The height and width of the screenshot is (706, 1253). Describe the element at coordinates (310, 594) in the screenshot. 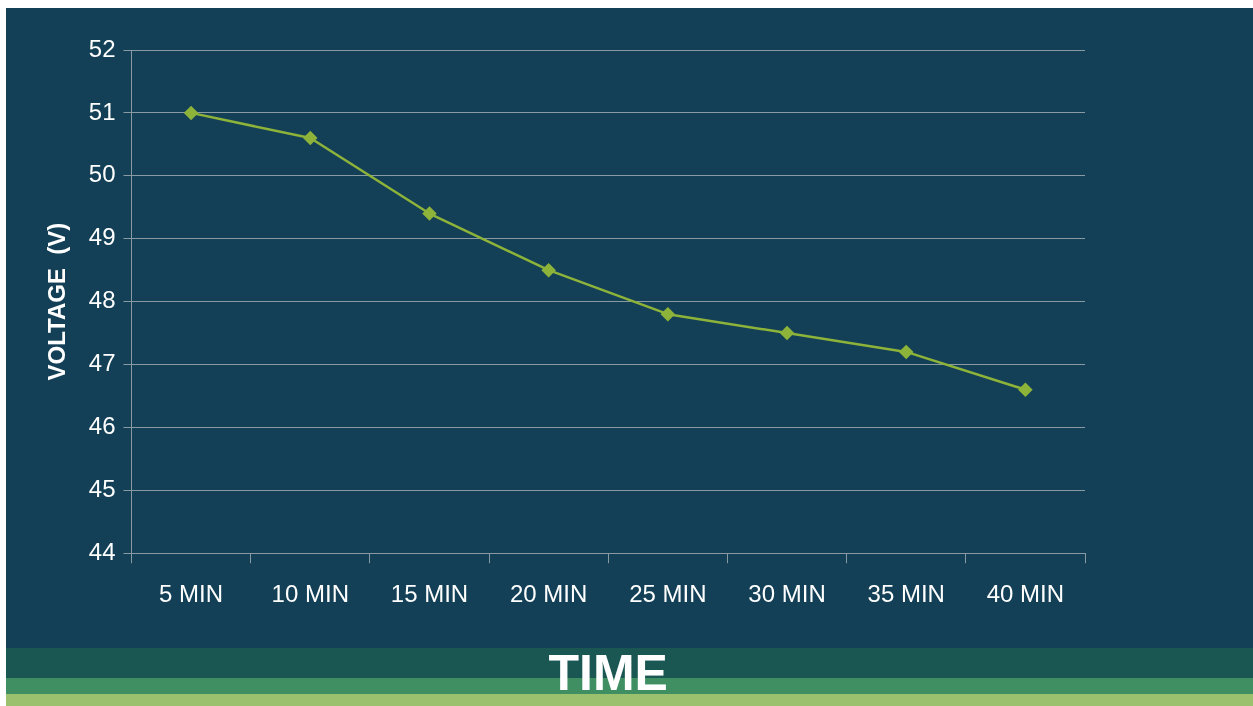

I see `x-tick-label: 10 MIN` at that location.